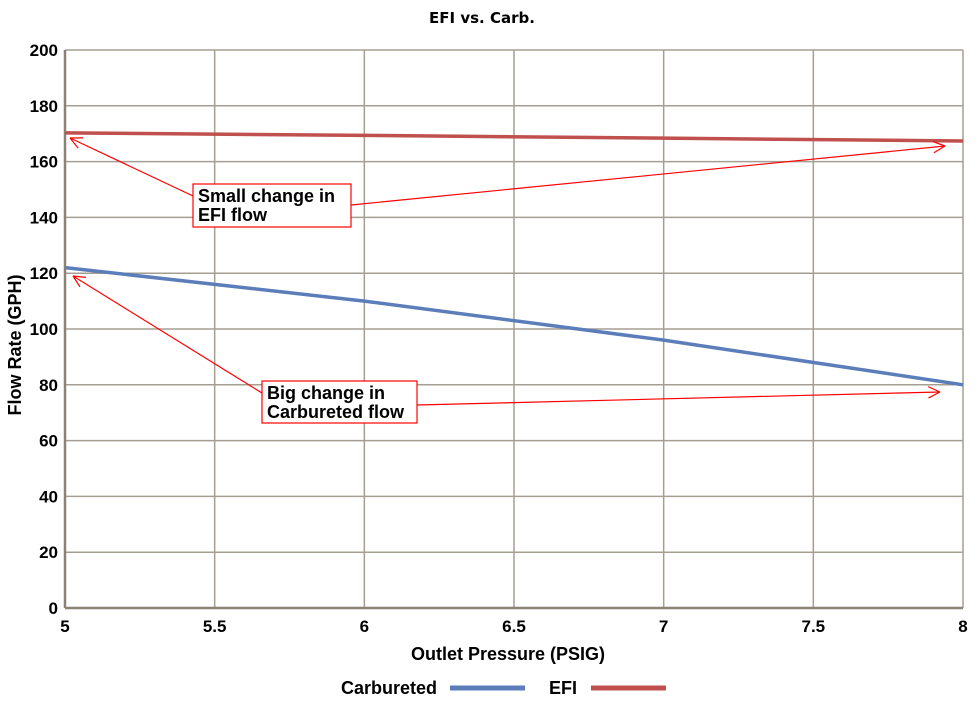  Describe the element at coordinates (53, 608) in the screenshot. I see `y-tick-label: 0` at that location.